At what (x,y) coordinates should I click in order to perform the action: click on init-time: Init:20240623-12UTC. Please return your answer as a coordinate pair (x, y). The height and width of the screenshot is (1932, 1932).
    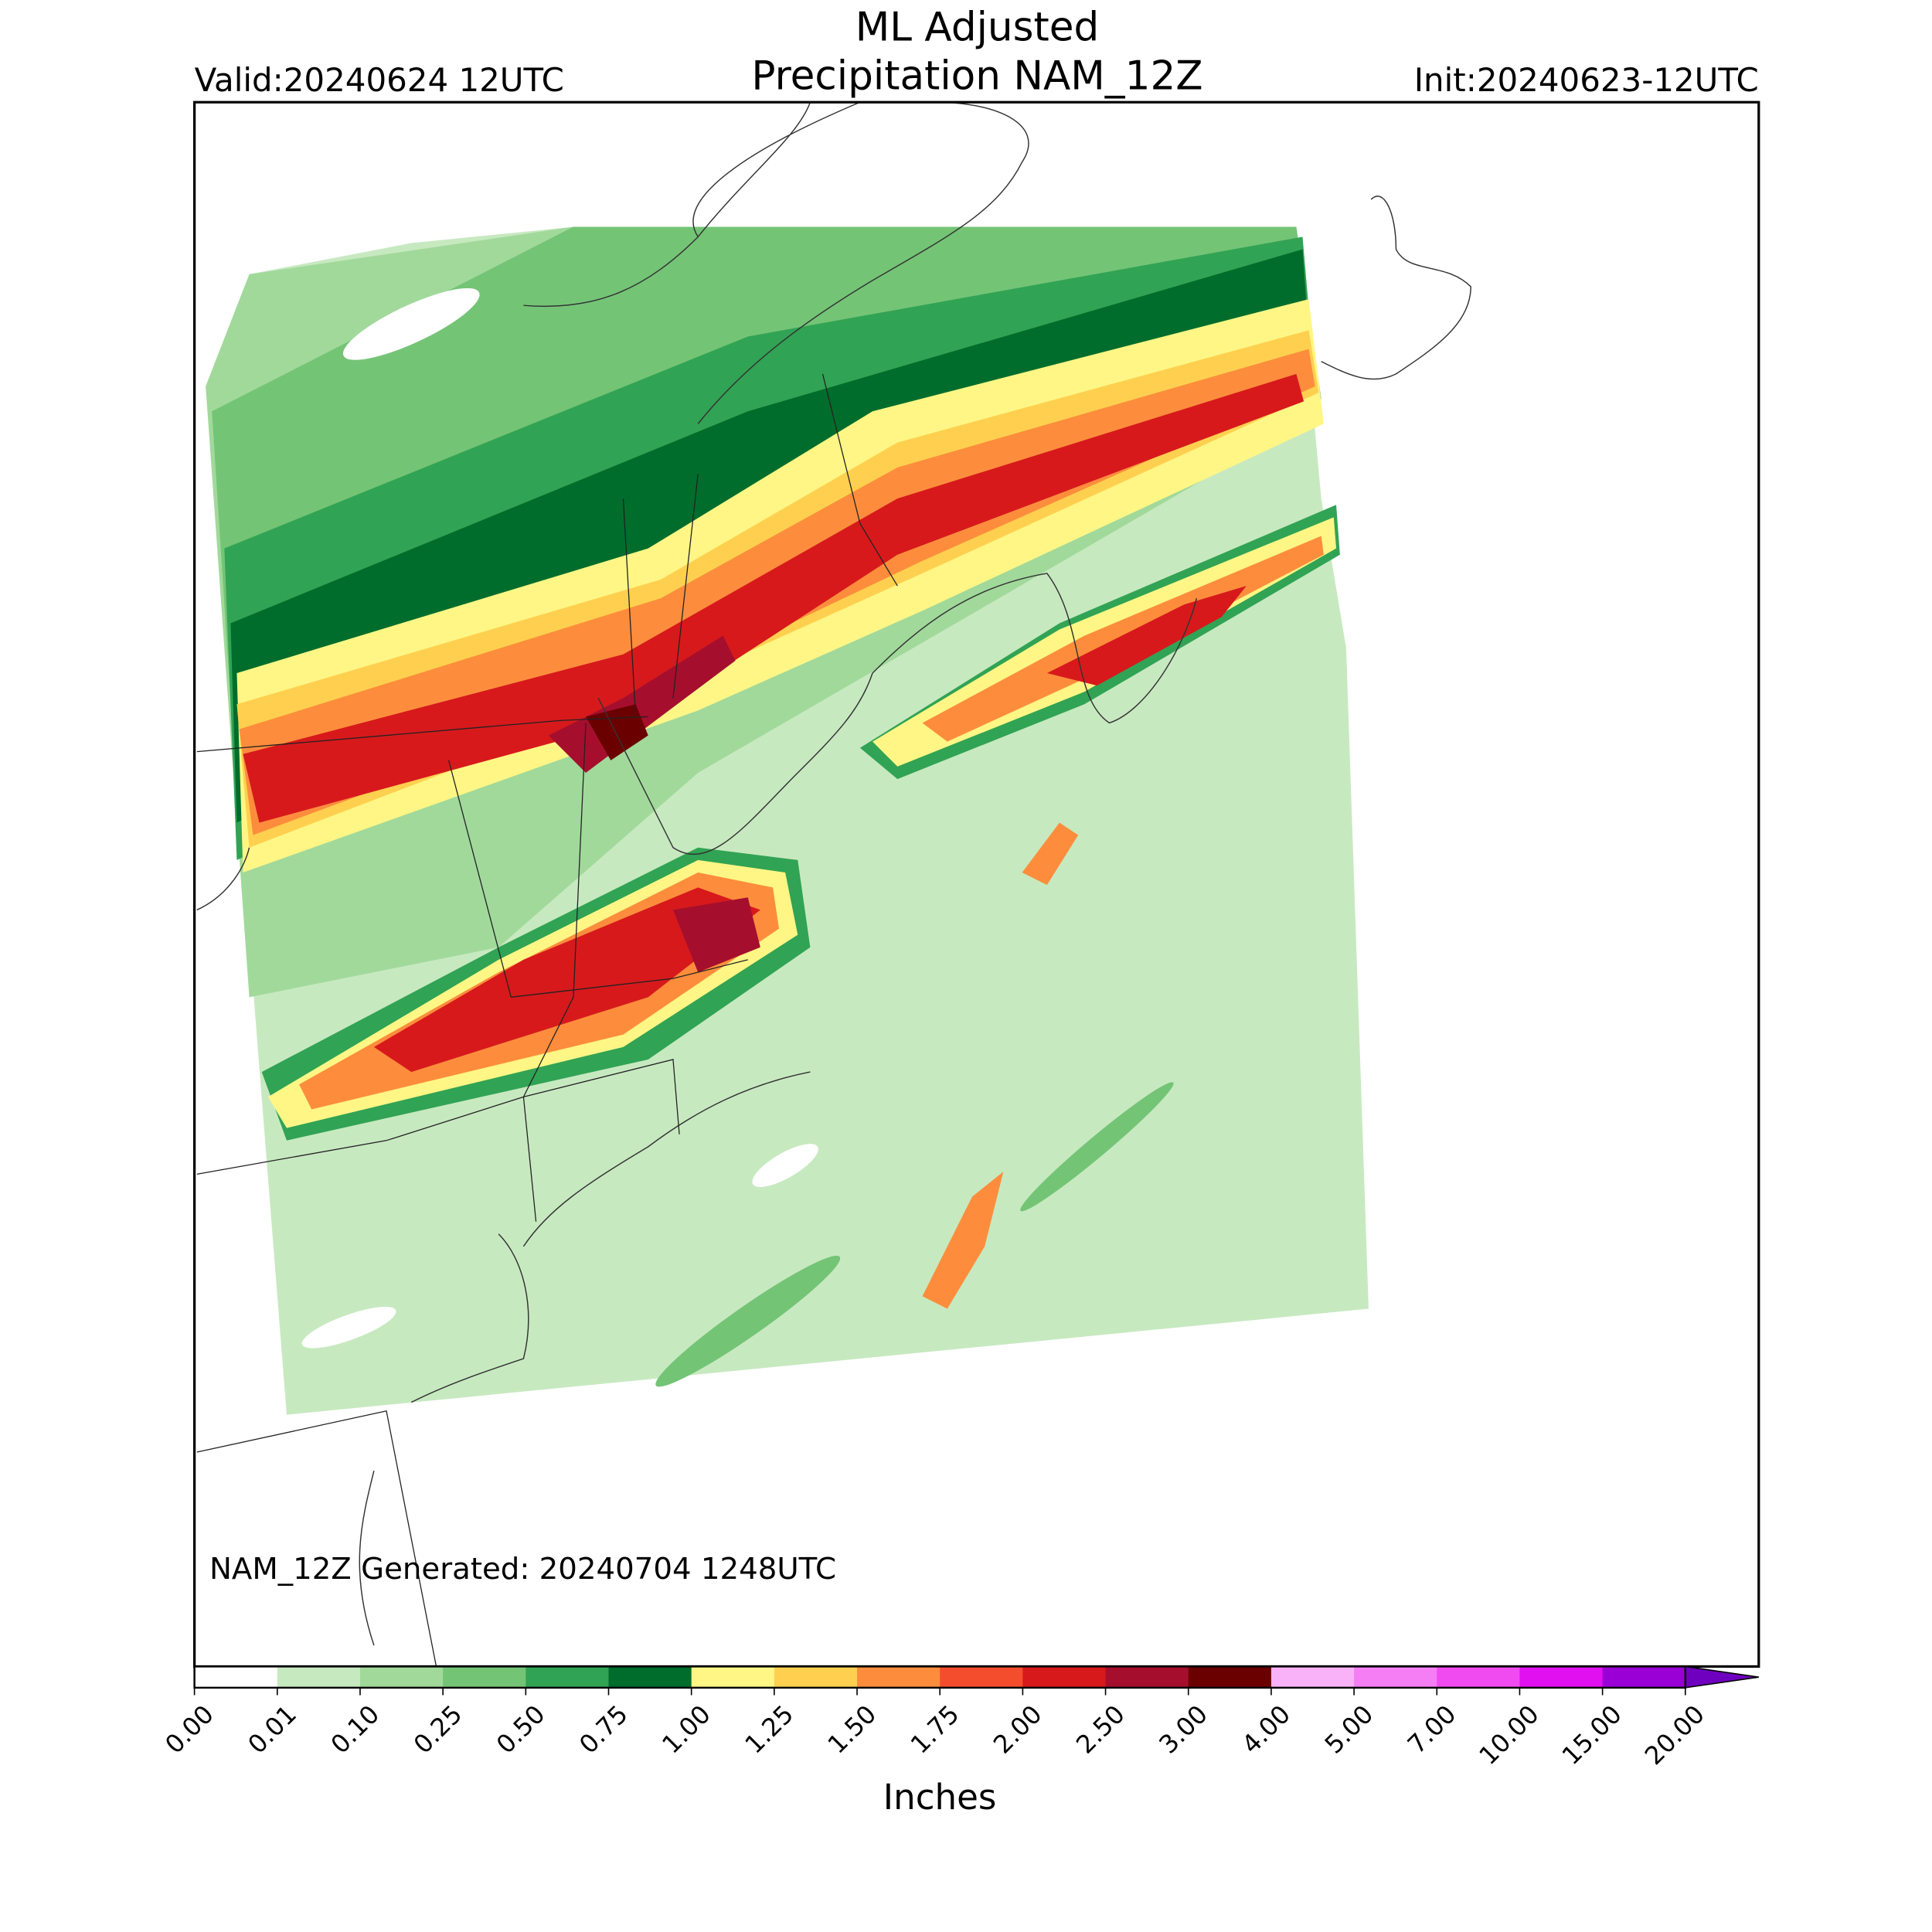
    Looking at the image, I should click on (1586, 80).